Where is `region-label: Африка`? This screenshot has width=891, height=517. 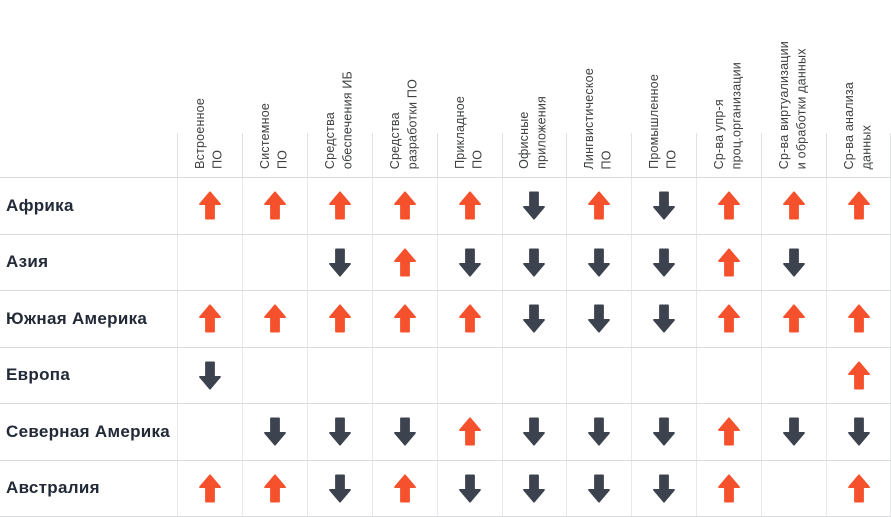 region-label: Африка is located at coordinates (40, 205).